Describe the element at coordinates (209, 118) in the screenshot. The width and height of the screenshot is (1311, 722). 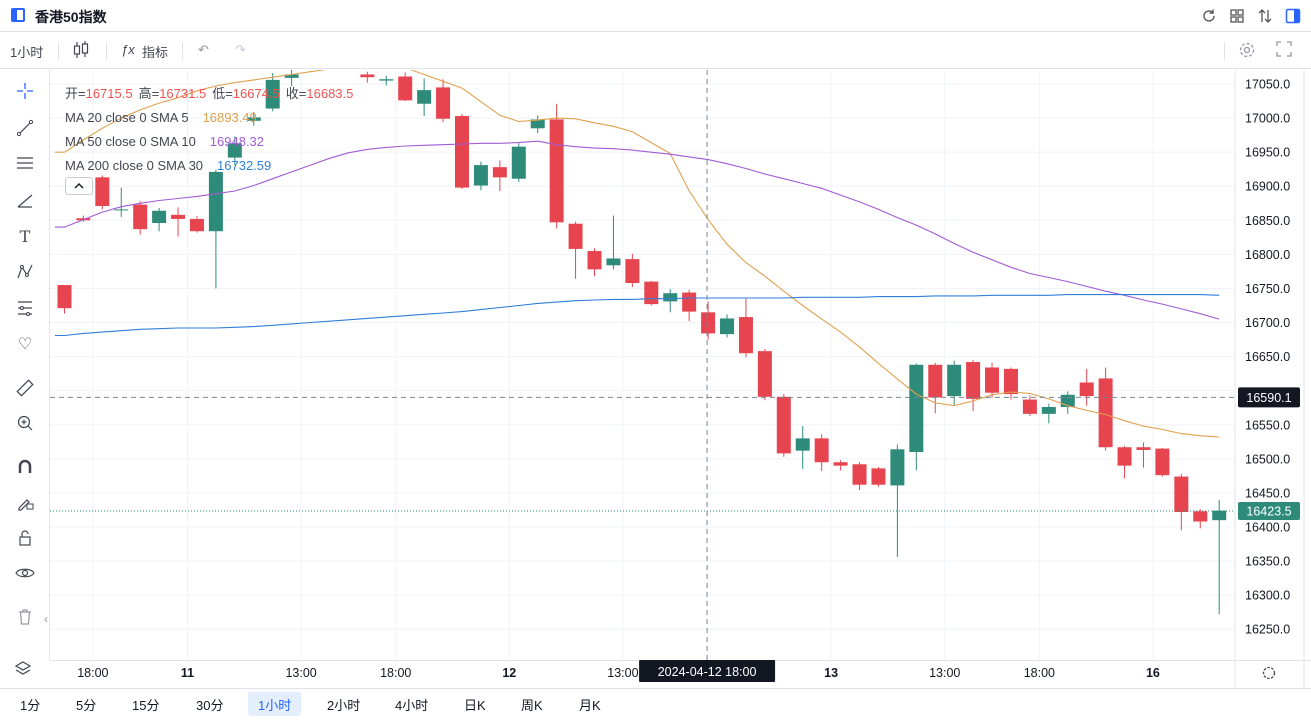
I see `ma20-legend: MA 20 close 0 SMA 5 16893.49` at that location.